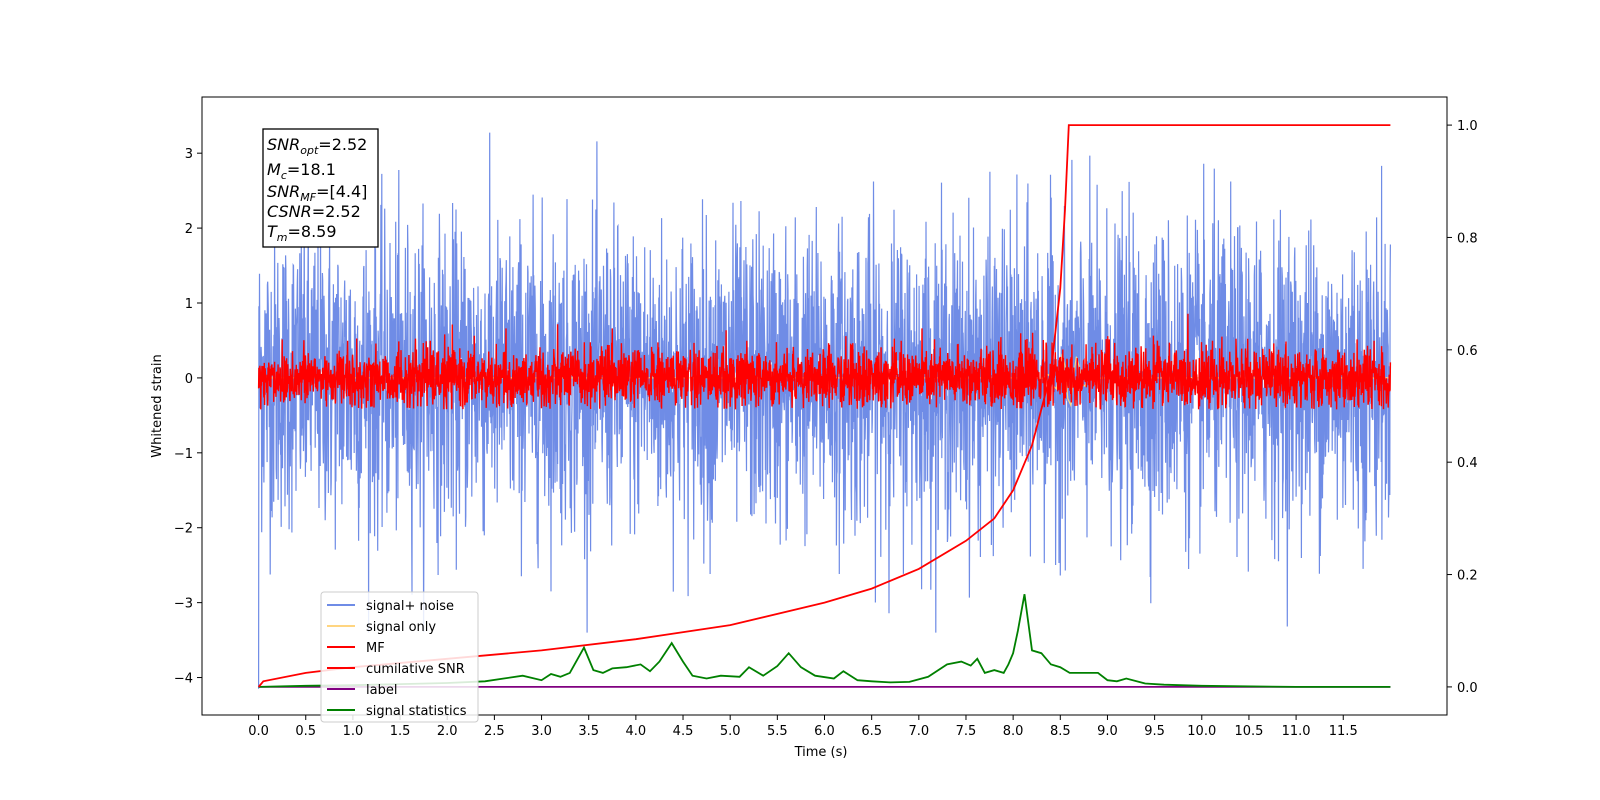  What do you see at coordinates (317, 146) in the screenshot?
I see `info-snr-opt: SNRopt=2.52` at bounding box center [317, 146].